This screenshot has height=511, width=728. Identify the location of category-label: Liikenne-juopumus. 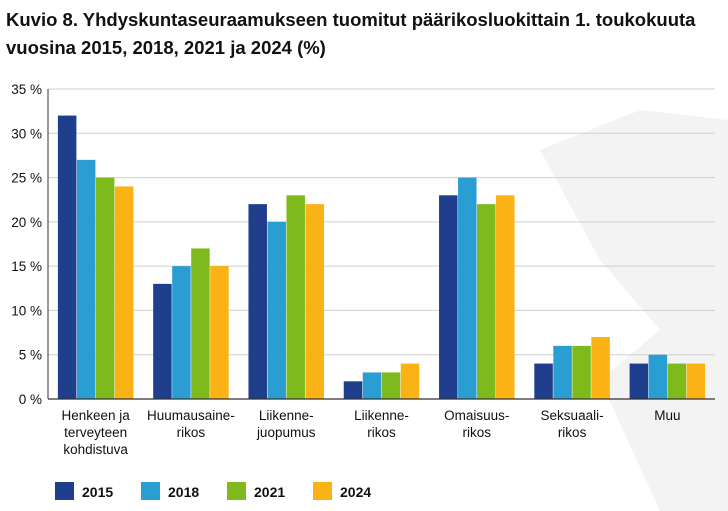
(286, 424).